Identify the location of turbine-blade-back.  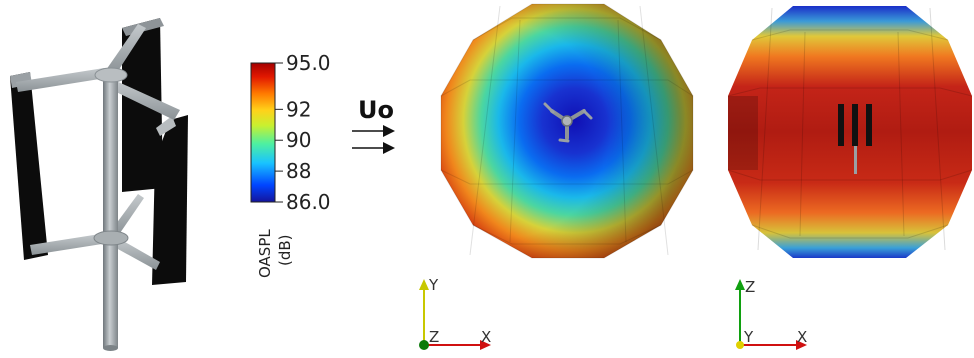
(142, 105).